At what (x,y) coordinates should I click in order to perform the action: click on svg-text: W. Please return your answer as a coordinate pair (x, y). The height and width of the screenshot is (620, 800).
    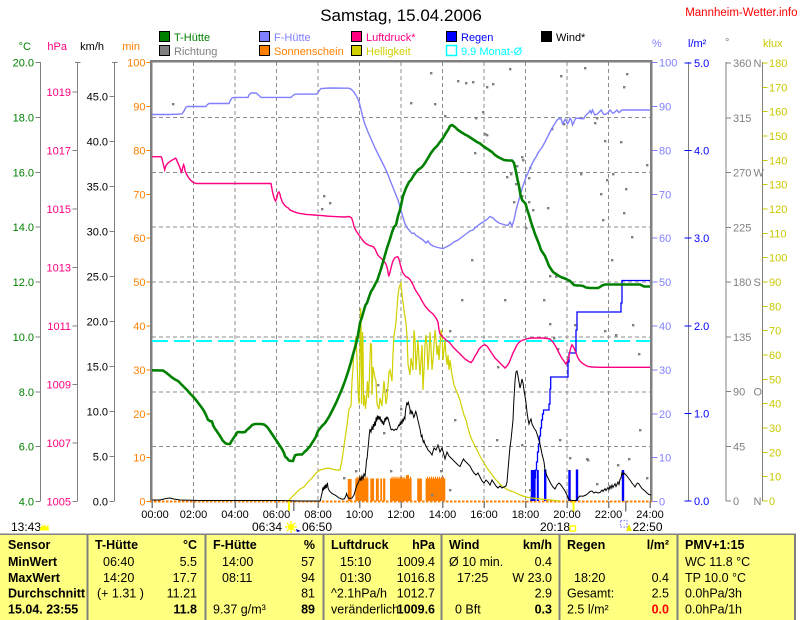
    Looking at the image, I should click on (759, 174).